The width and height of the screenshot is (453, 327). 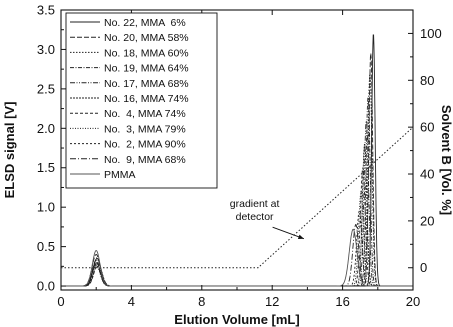 I want to click on y-tick-label-1: 0.5, so click(x=46, y=246).